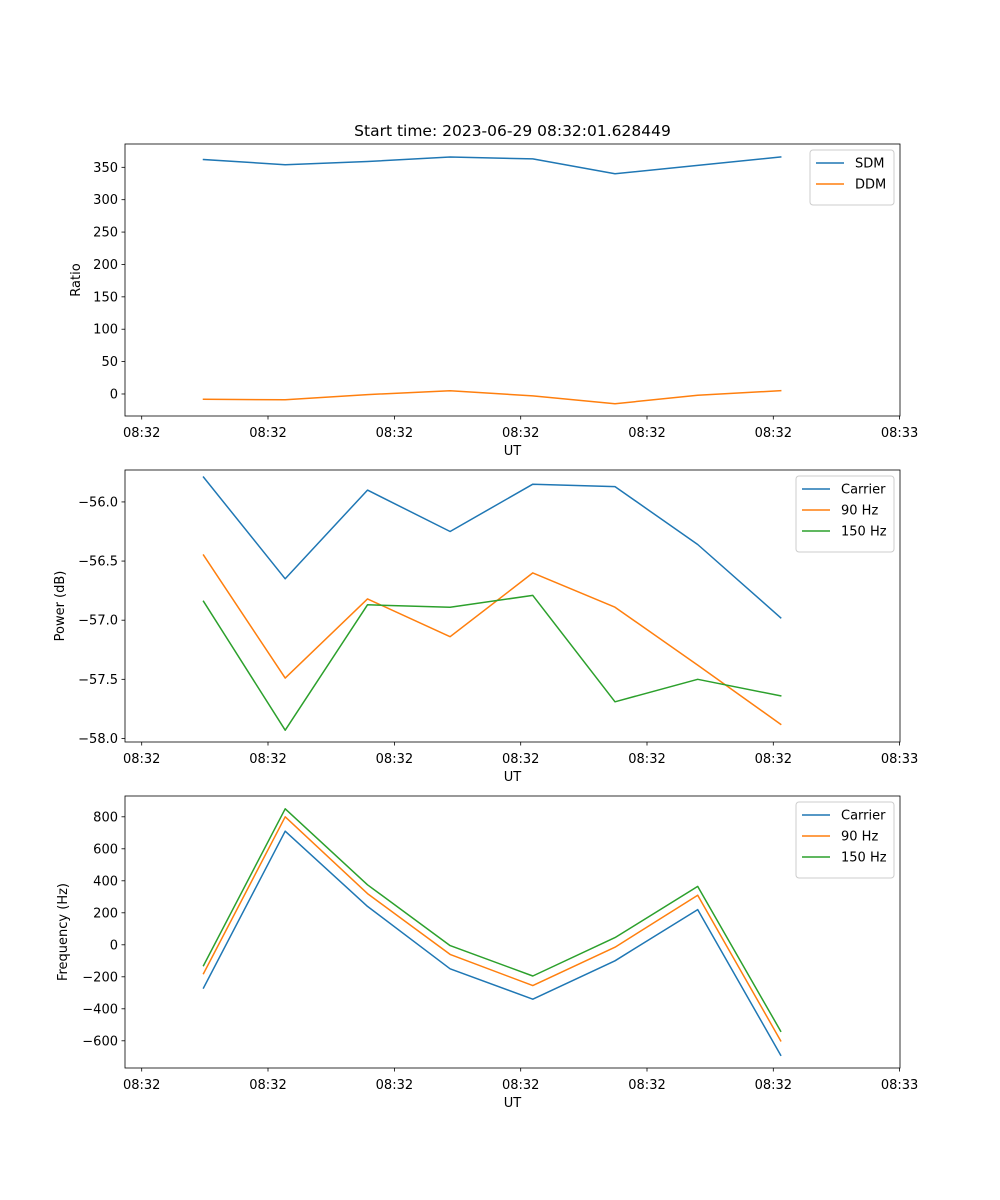  What do you see at coordinates (98, 680) in the screenshot?
I see `y-tick-label: −57.5` at bounding box center [98, 680].